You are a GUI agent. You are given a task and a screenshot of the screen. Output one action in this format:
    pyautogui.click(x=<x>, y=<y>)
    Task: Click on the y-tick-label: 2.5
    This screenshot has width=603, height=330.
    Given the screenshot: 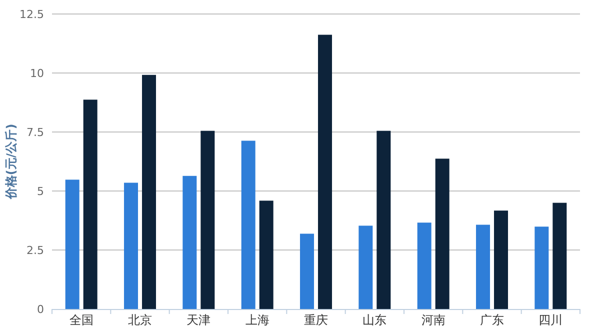 What is the action you would take?
    pyautogui.click(x=35, y=250)
    